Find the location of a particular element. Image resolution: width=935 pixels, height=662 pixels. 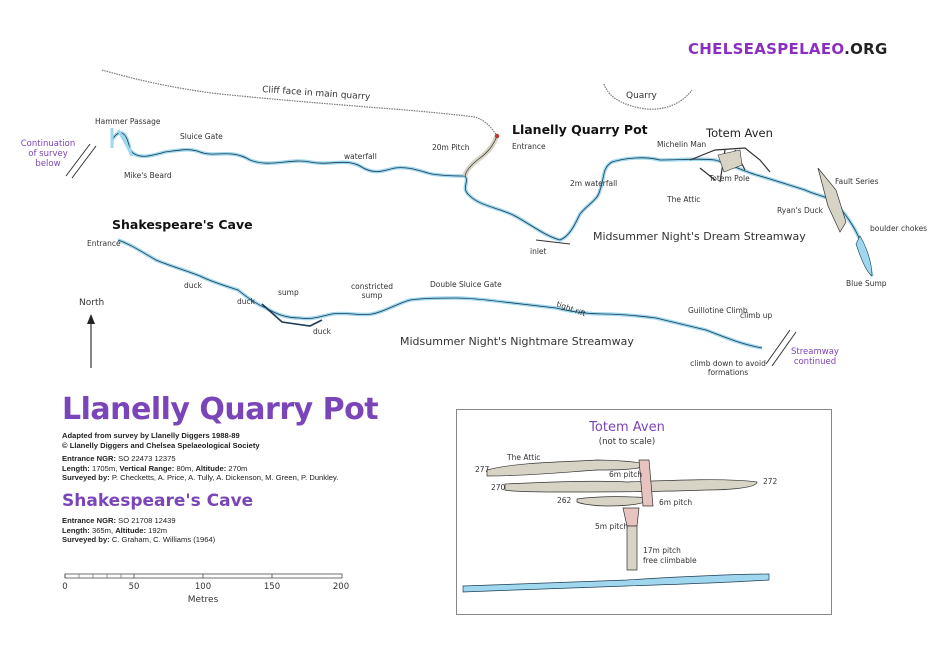

sc-length-row: Length: 365m, Altitude: 192m is located at coordinates (138, 531).